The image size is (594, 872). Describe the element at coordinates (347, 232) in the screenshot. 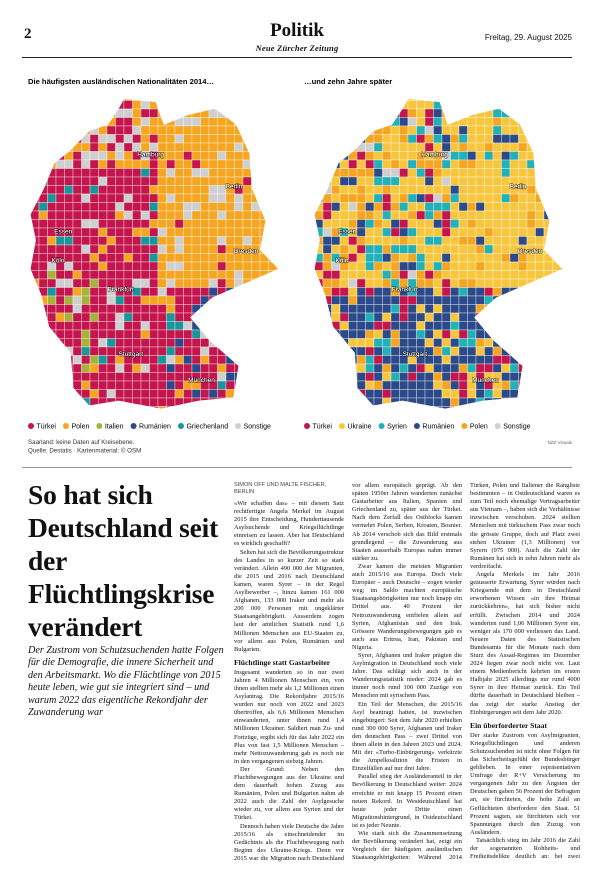

I see `city-label: Essen` at that location.